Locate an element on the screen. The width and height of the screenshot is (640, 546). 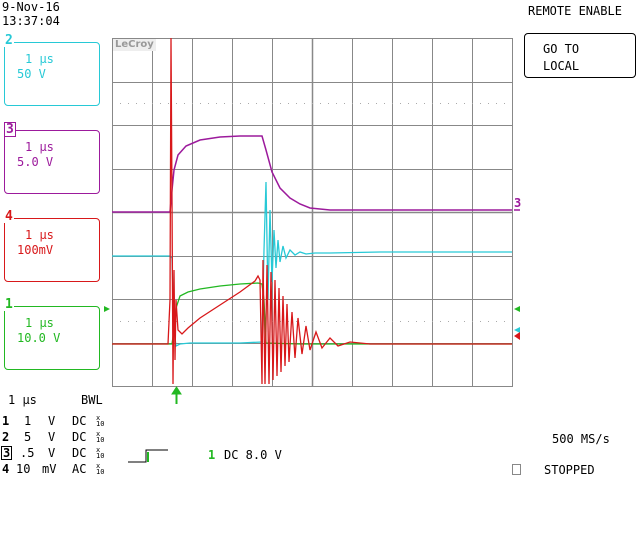
channel-4-right-marker is located at coordinates (517, 336).